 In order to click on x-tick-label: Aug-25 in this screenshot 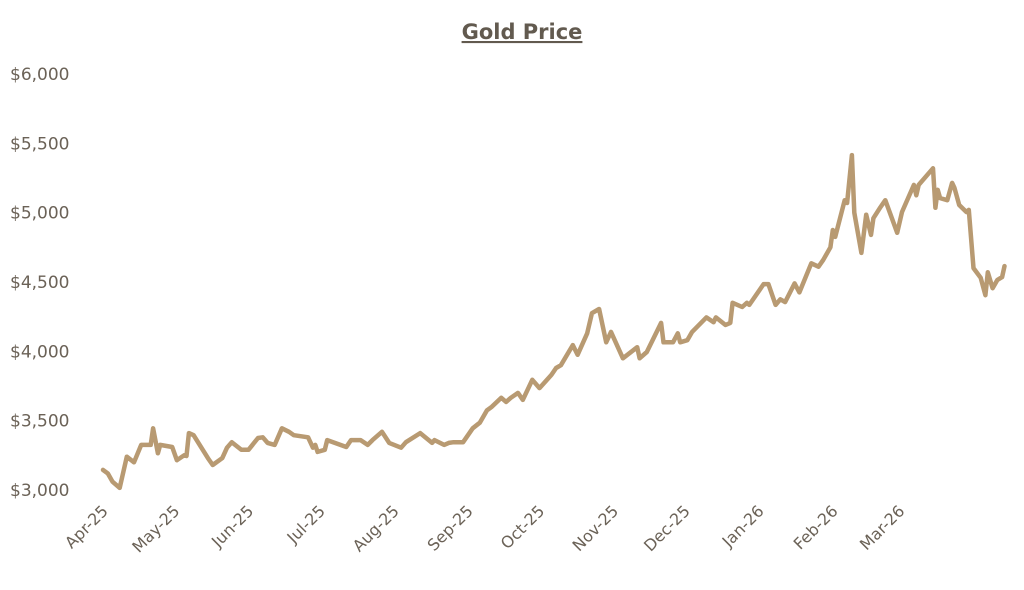, I will do `click(376, 528)`.